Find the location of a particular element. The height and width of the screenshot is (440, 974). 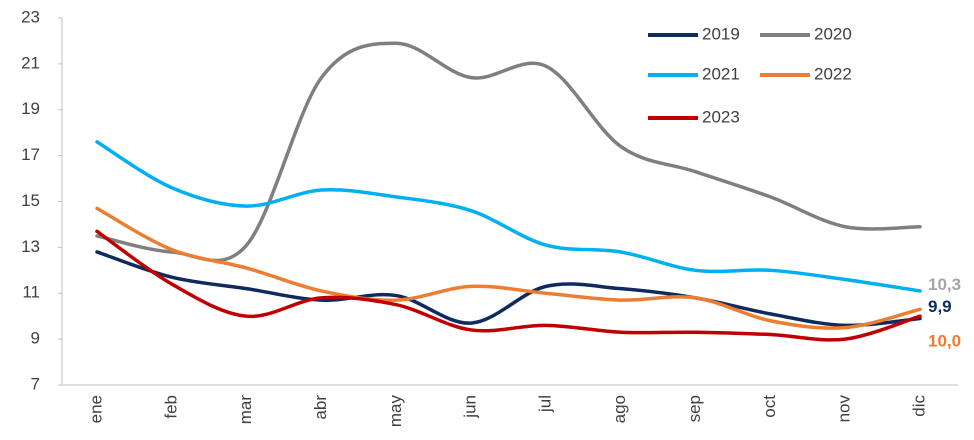

x-tick-label: feb is located at coordinates (170, 407).